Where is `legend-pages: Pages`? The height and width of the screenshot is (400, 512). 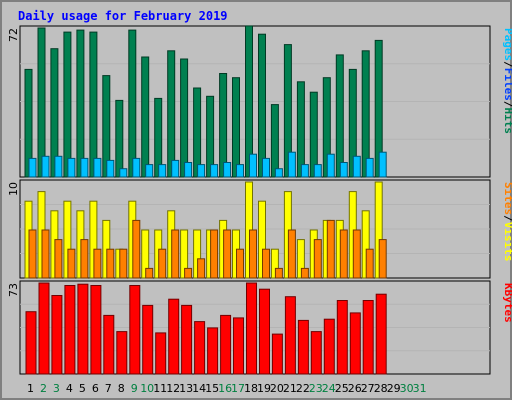 legend-pages: Pages is located at coordinates (507, 44).